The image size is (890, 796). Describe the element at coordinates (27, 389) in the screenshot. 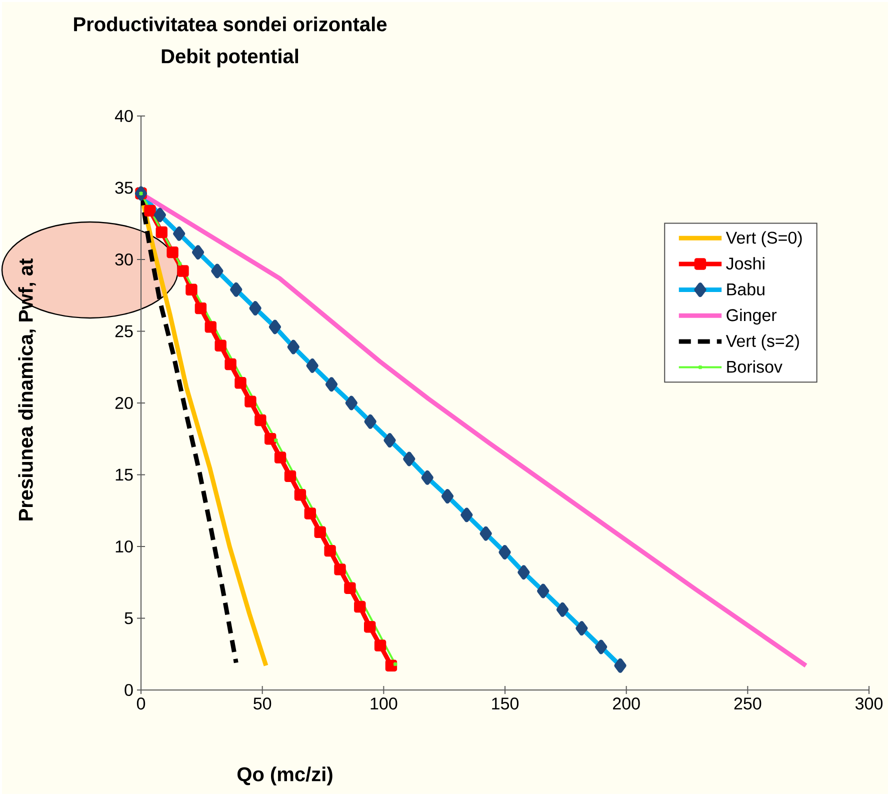

I see `y-axis-title: Presiunea dinamica, Pwf, at` at that location.